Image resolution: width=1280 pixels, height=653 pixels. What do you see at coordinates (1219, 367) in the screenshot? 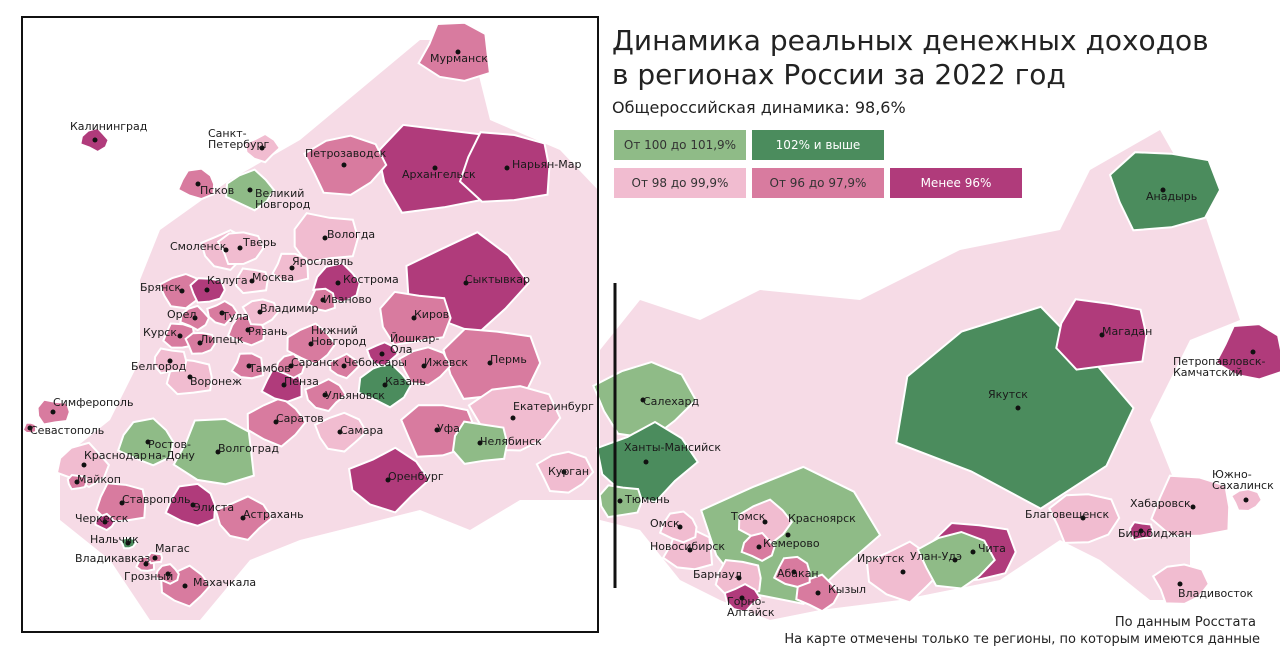
I see `city-label: Петропавловск-Камчатский` at bounding box center [1219, 367].